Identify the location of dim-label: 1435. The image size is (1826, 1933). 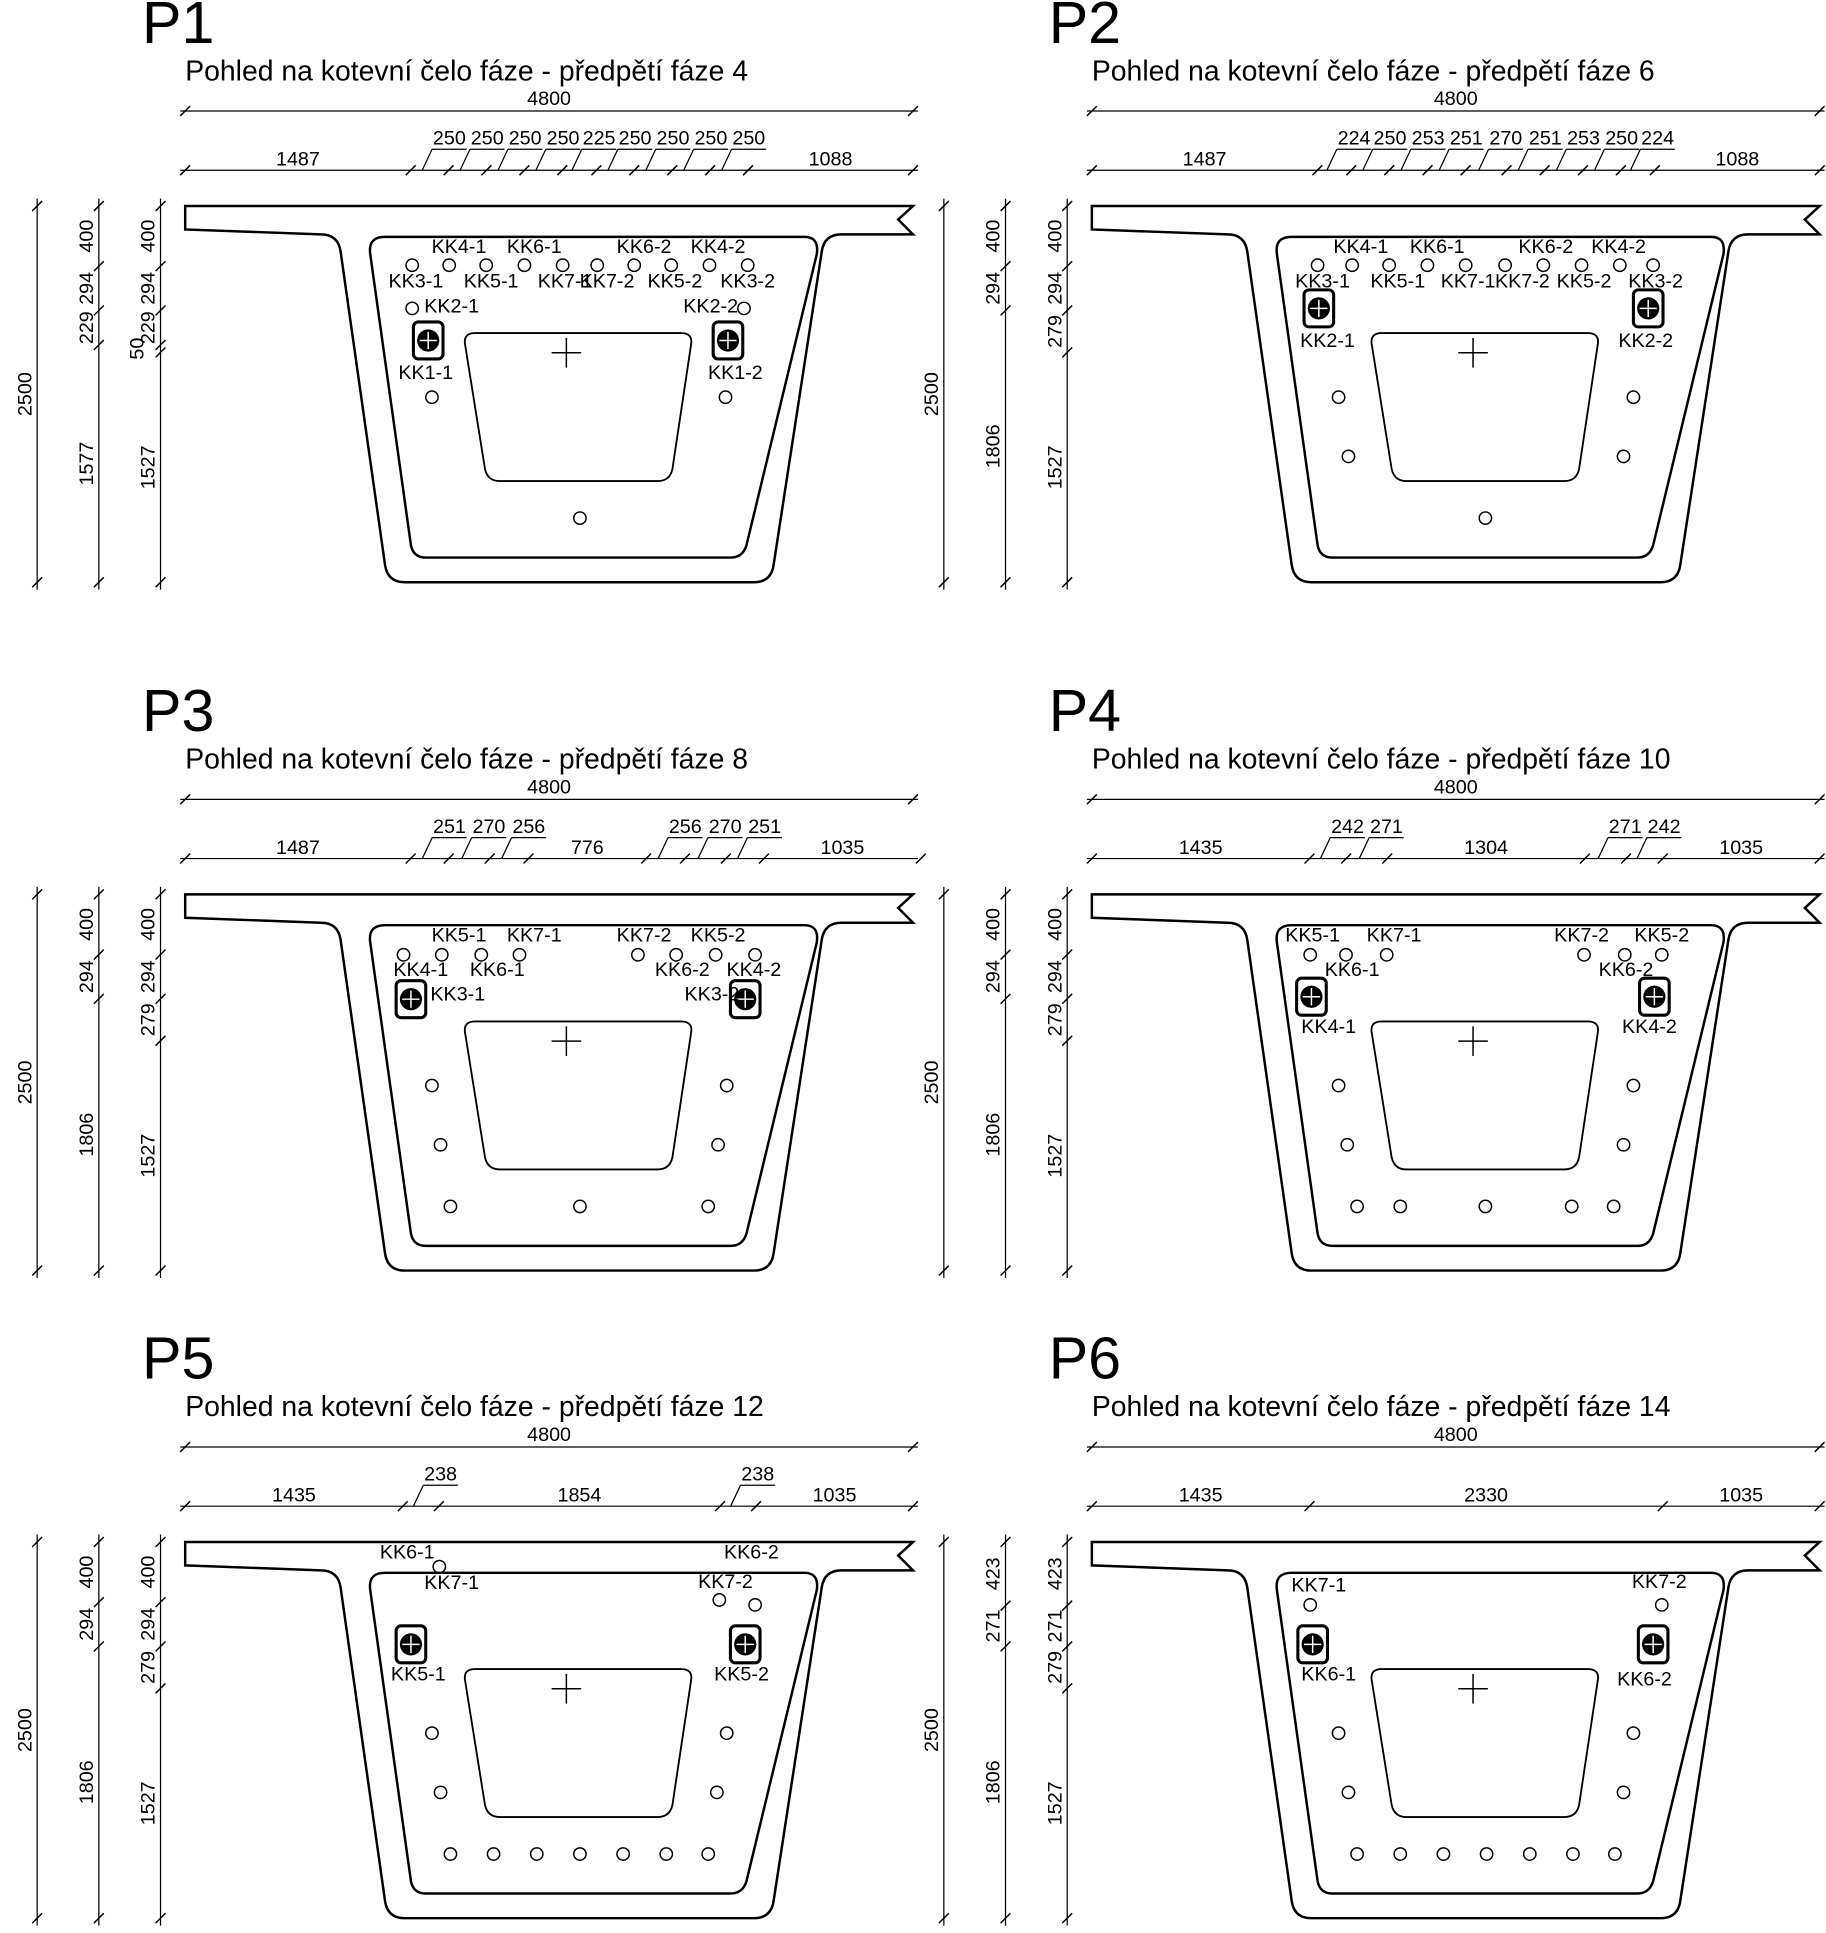
(294, 1496).